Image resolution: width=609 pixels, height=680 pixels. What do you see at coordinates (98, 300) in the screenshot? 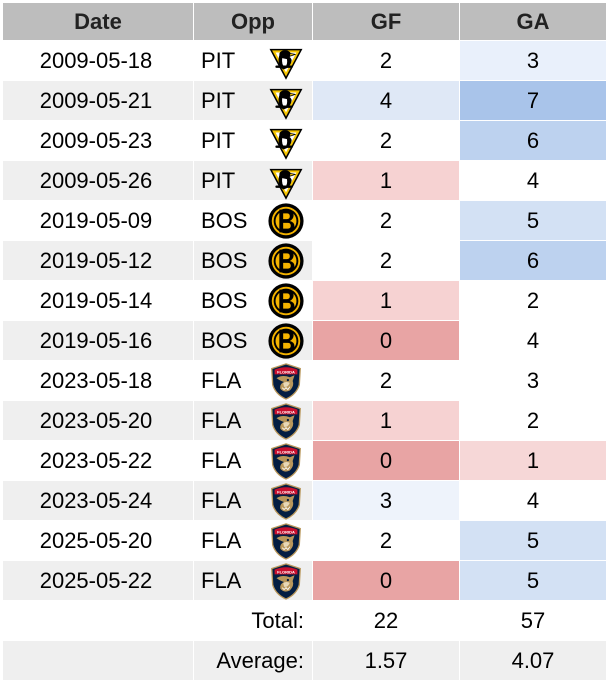
I see `row-date: 2019-05-14` at bounding box center [98, 300].